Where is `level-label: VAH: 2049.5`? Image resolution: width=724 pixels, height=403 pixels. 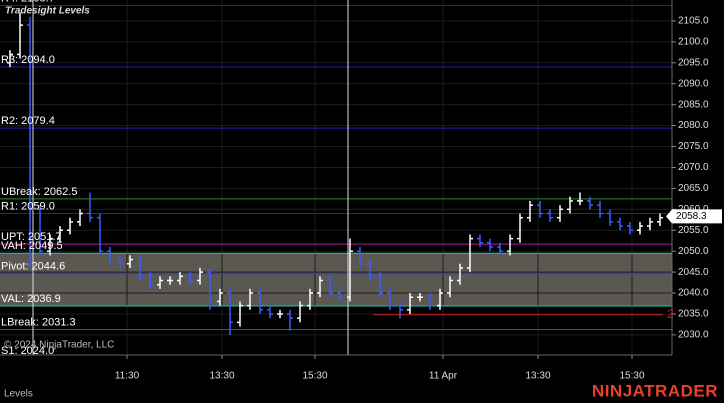 level-label: VAH: 2049.5 is located at coordinates (32, 246).